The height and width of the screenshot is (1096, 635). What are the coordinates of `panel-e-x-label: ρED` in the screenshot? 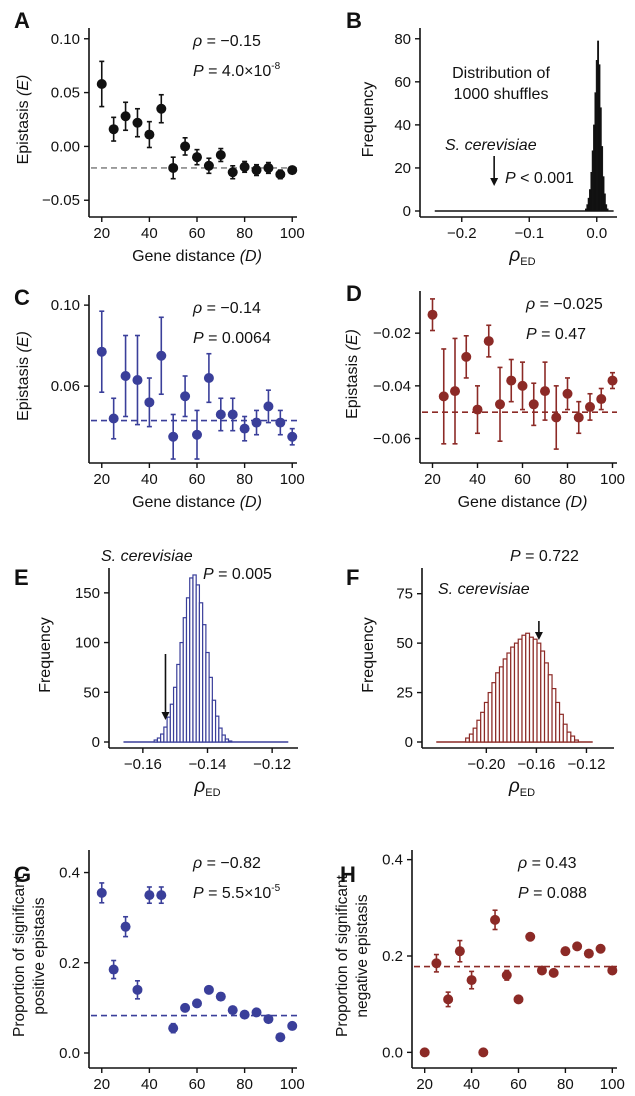 It's located at (206, 787).